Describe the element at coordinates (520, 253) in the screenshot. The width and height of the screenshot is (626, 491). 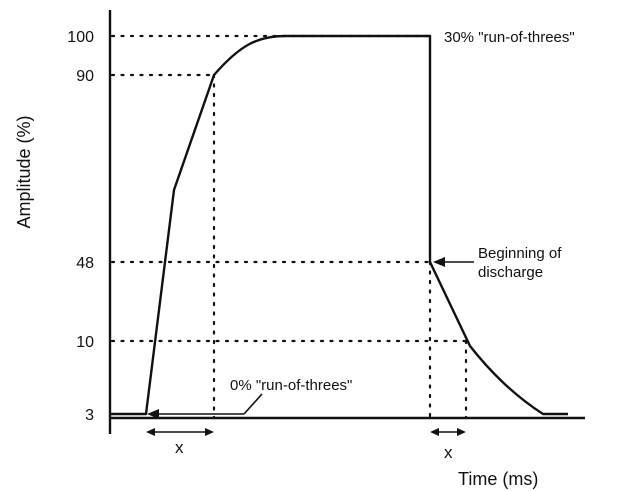
I see `discharge-label-line1: Beginning of` at that location.